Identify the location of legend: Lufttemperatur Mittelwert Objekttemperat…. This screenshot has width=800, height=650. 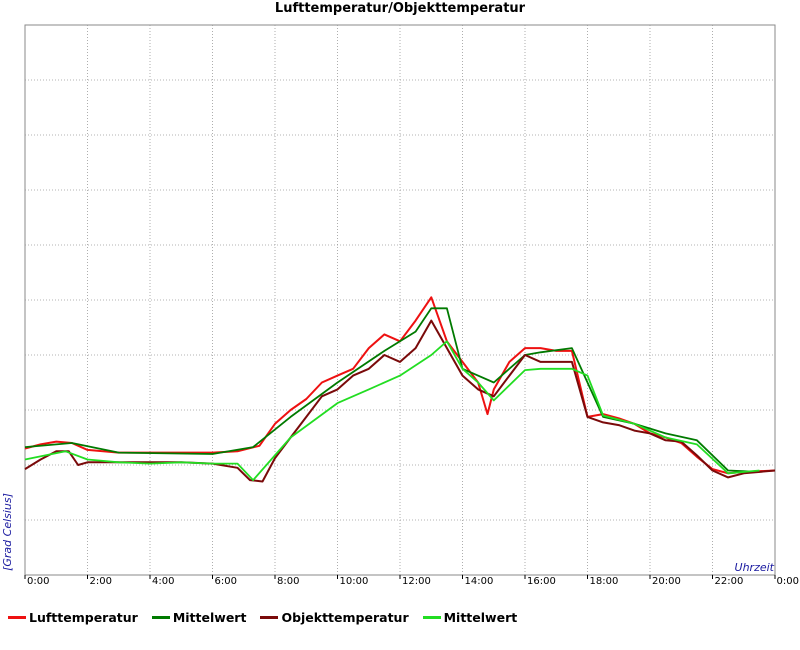
(269, 617).